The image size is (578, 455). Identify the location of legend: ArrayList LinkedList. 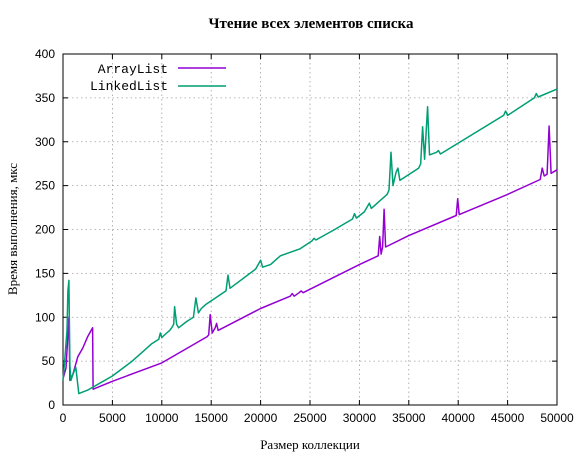
(158, 78).